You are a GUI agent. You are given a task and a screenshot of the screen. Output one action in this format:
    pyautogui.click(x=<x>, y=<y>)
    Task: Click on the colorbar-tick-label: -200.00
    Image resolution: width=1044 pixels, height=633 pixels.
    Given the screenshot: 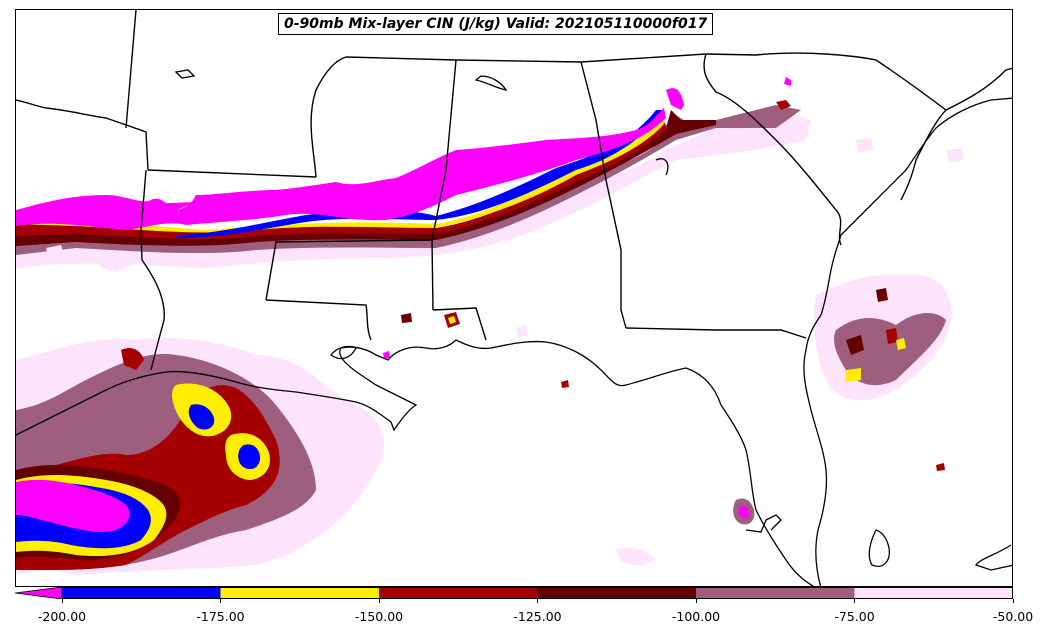 What is the action you would take?
    pyautogui.click(x=62, y=616)
    